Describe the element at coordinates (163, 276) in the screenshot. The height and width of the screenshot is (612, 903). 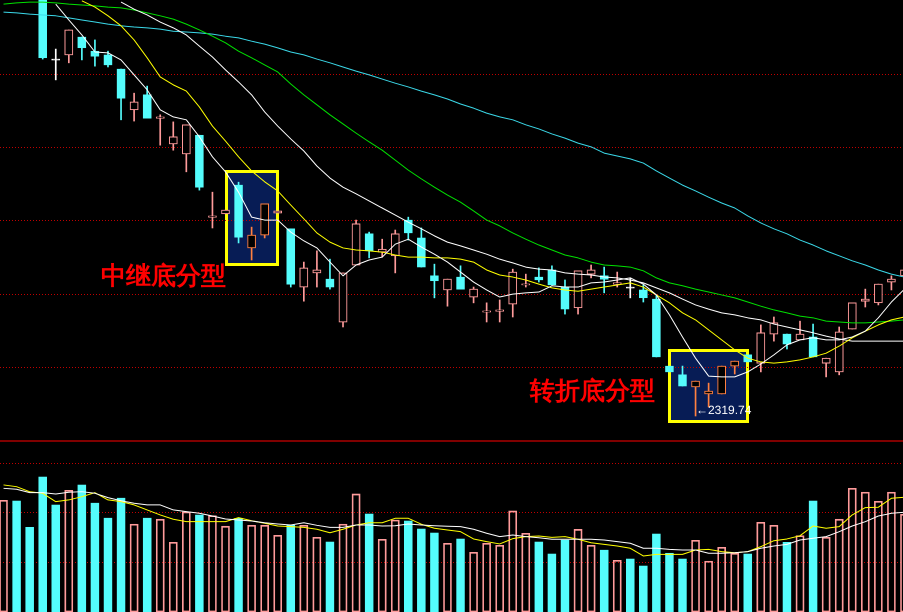
I see `annotation: 中继底分型` at that location.